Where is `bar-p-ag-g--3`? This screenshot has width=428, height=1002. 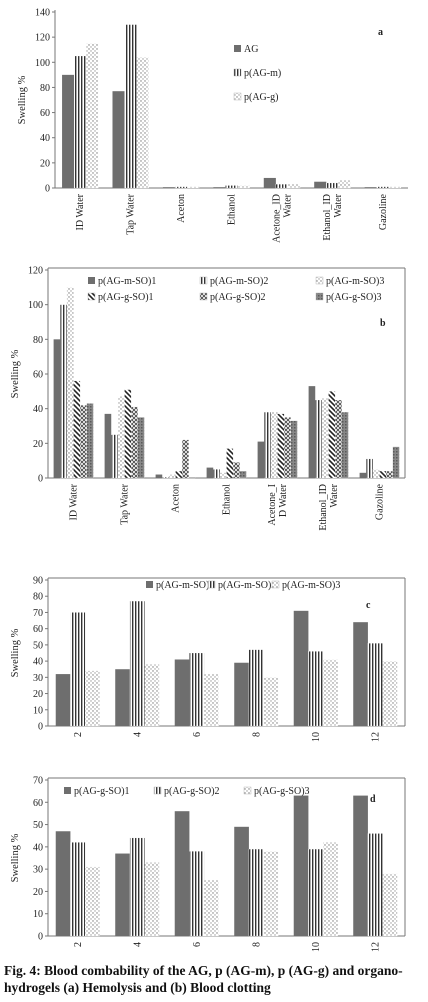
bar-p-ag-g--3 is located at coordinates (243, 187).